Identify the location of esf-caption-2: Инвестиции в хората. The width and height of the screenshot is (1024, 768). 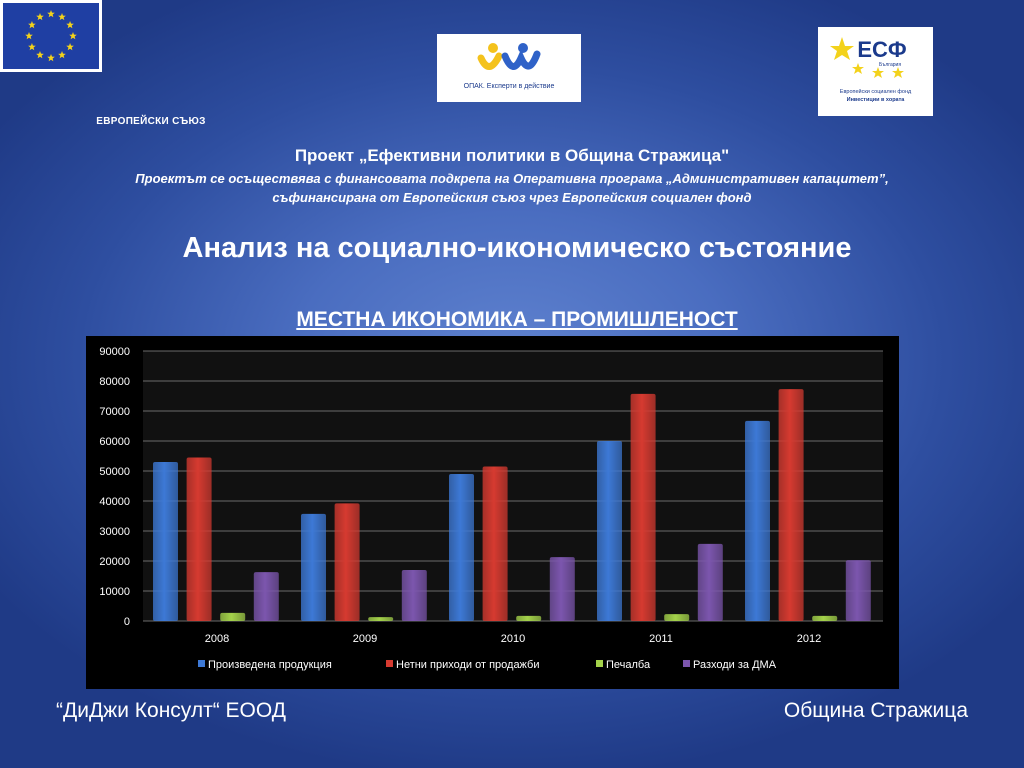
(875, 100).